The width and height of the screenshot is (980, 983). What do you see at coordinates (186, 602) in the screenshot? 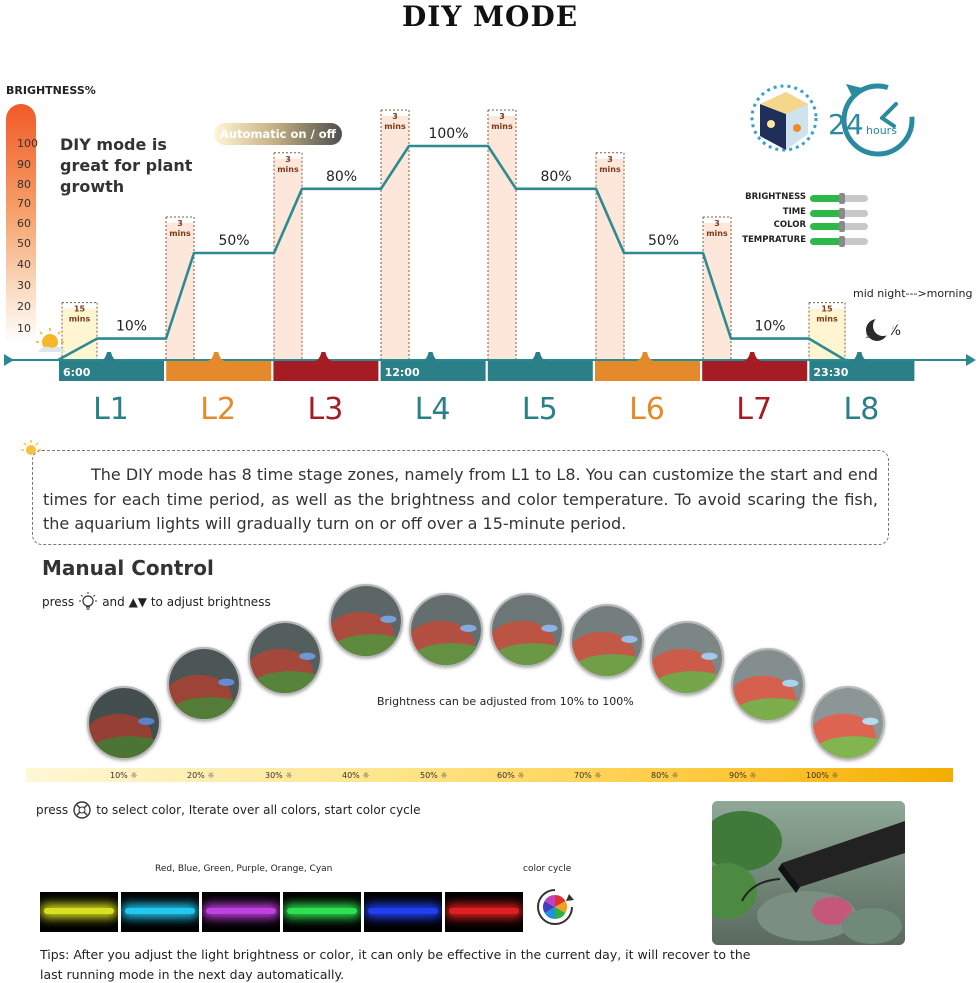
I see `hint-rest-text: and ▲▼ to adjust brightness` at bounding box center [186, 602].